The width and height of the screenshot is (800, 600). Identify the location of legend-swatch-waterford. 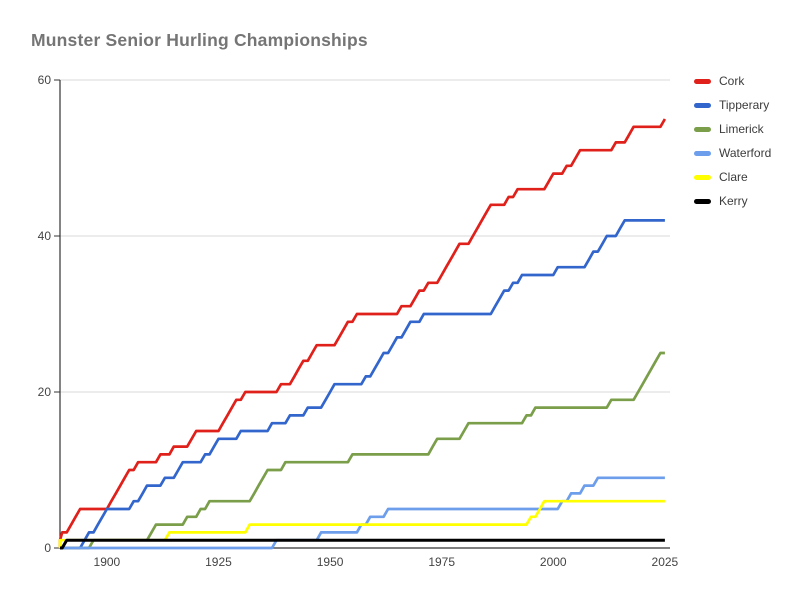
(702, 153).